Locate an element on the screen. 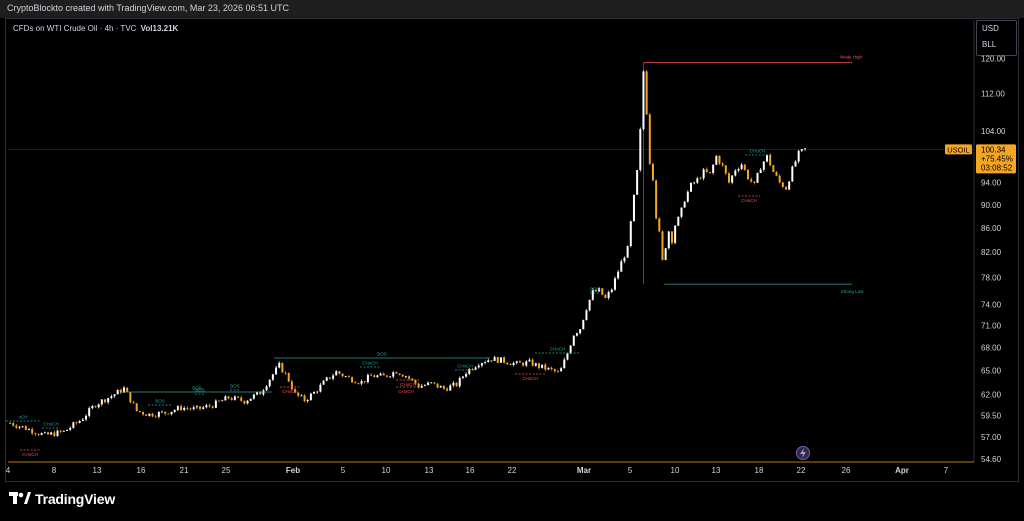 This screenshot has height=521, width=1024. change-percent-text: +75.45% is located at coordinates (997, 158).